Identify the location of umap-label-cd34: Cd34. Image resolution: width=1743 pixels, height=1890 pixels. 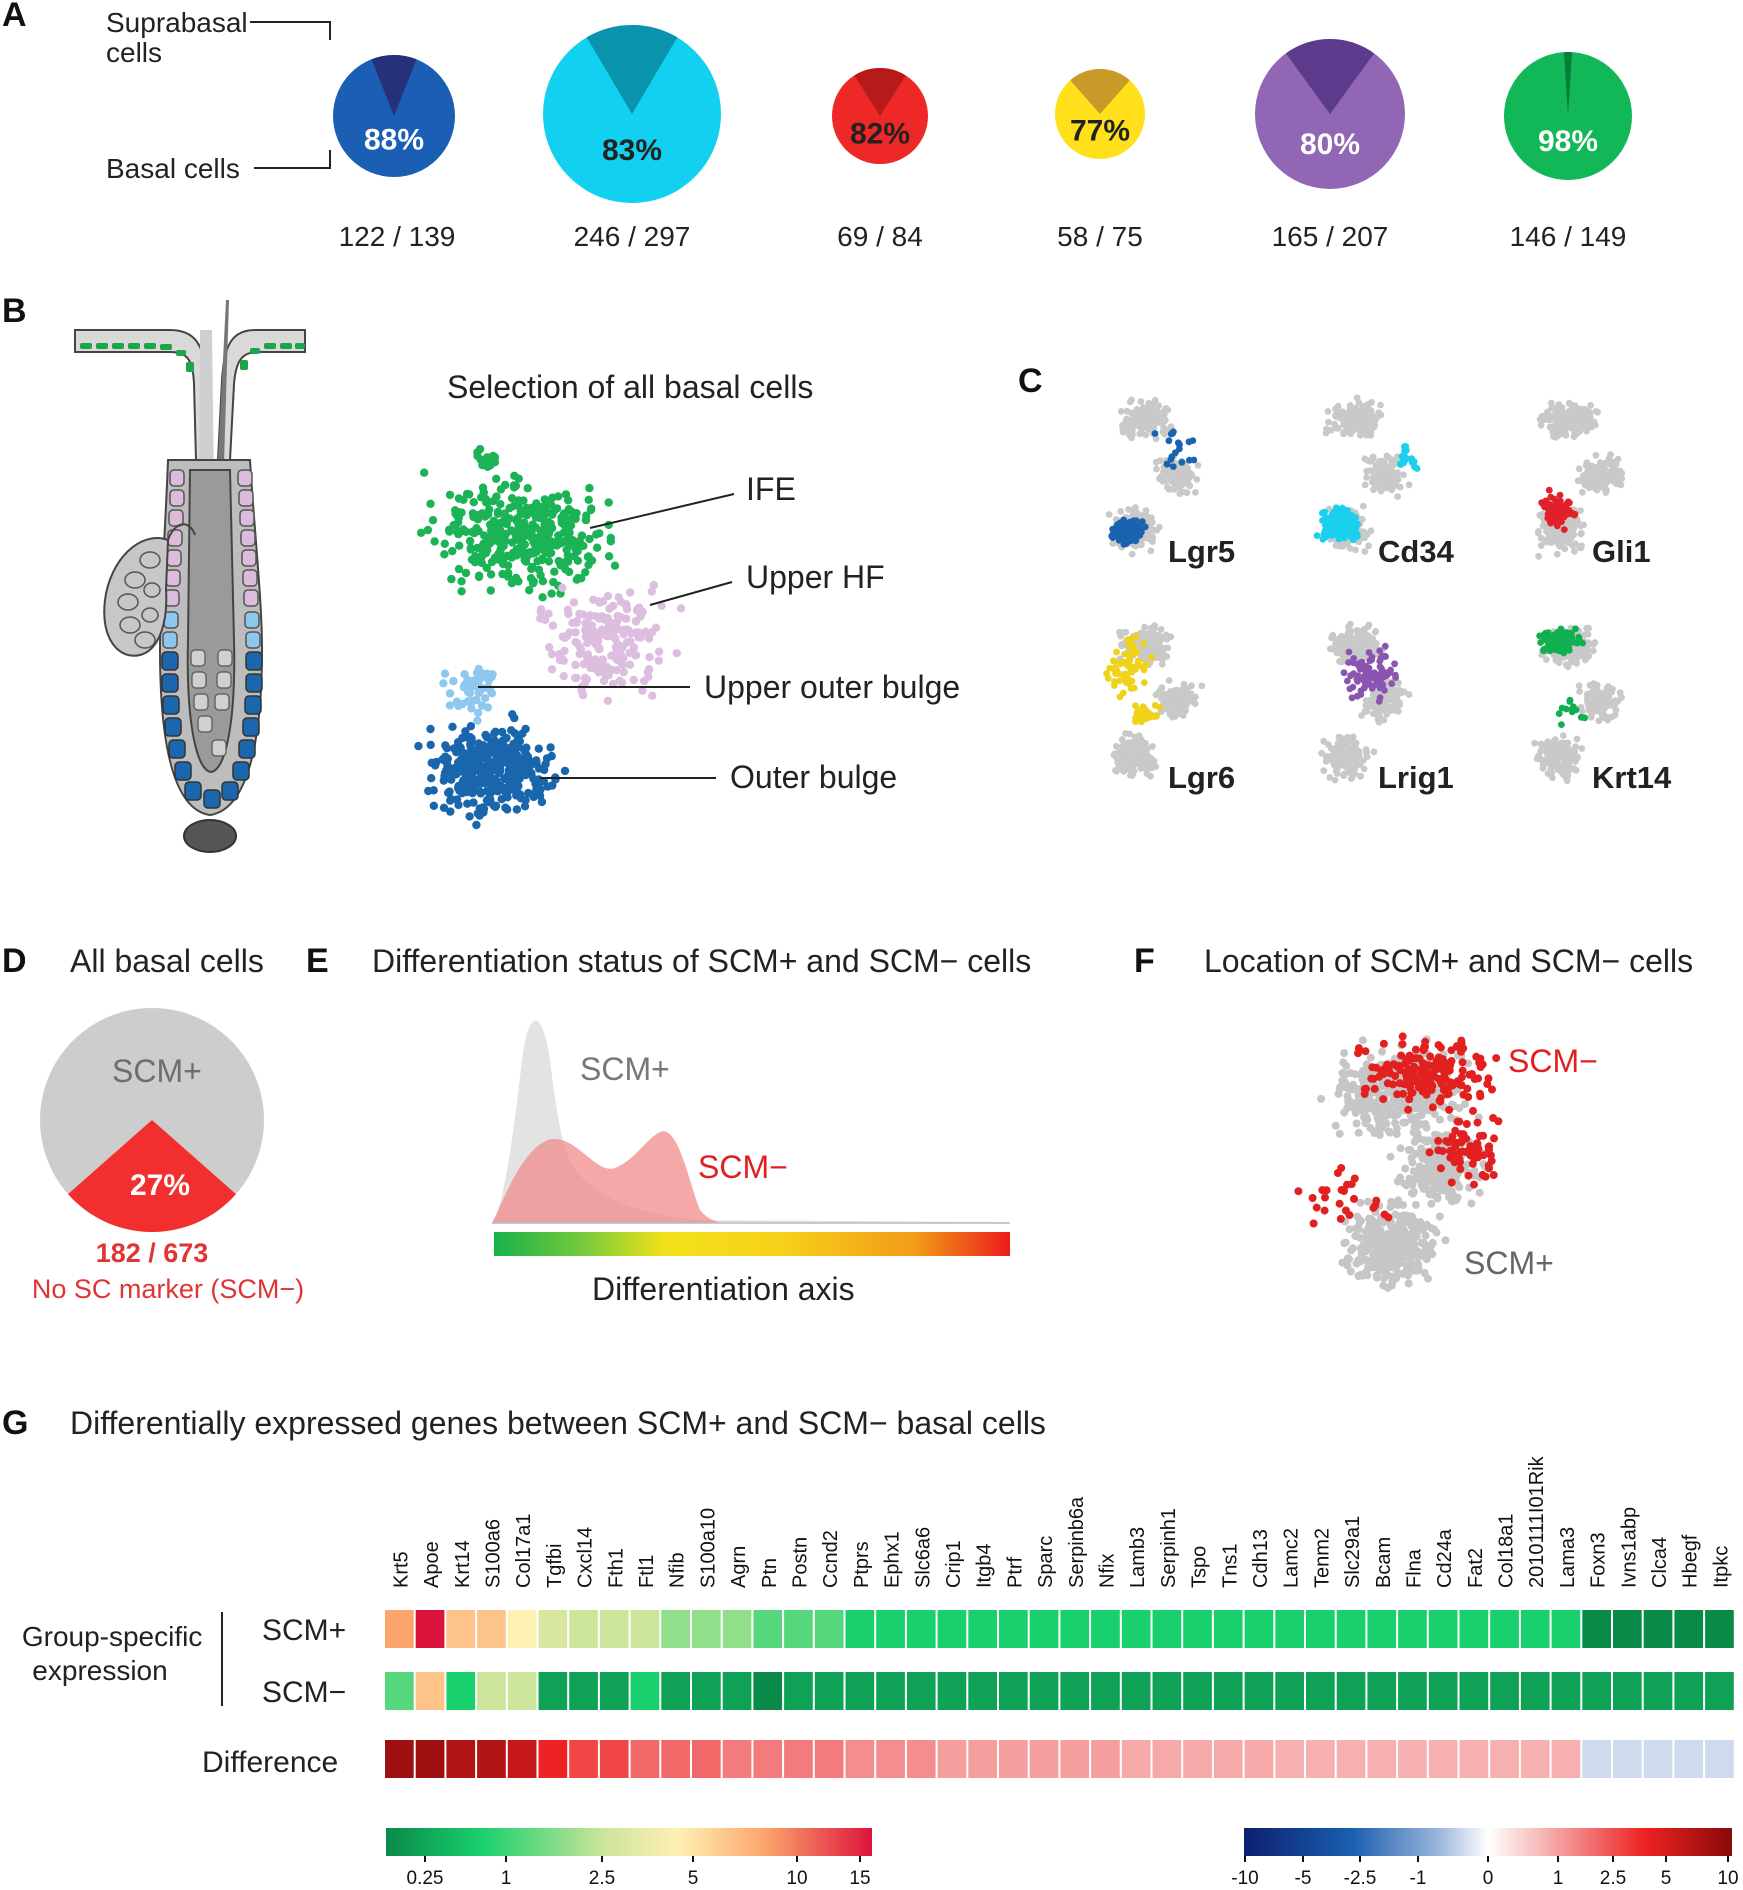
(1416, 551).